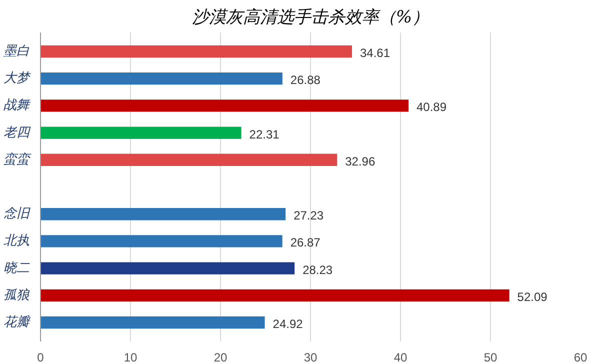  What do you see at coordinates (18, 322) in the screenshot?
I see `y-tick-label: 花瓣` at bounding box center [18, 322].